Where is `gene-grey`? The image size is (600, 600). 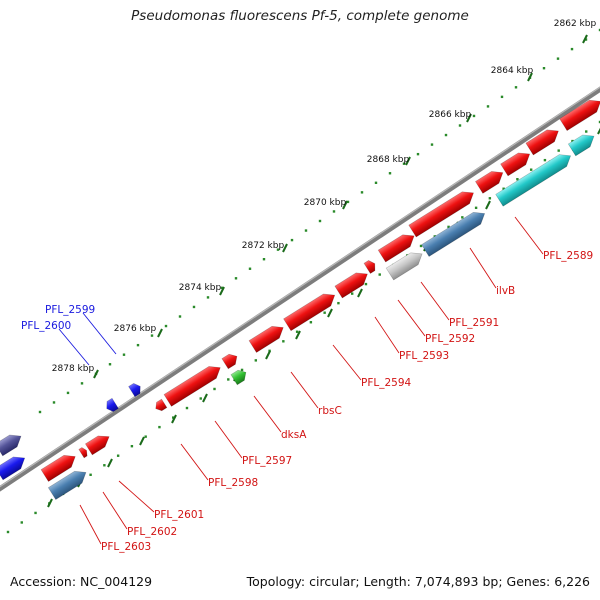
gene-grey is located at coordinates (404, 266).